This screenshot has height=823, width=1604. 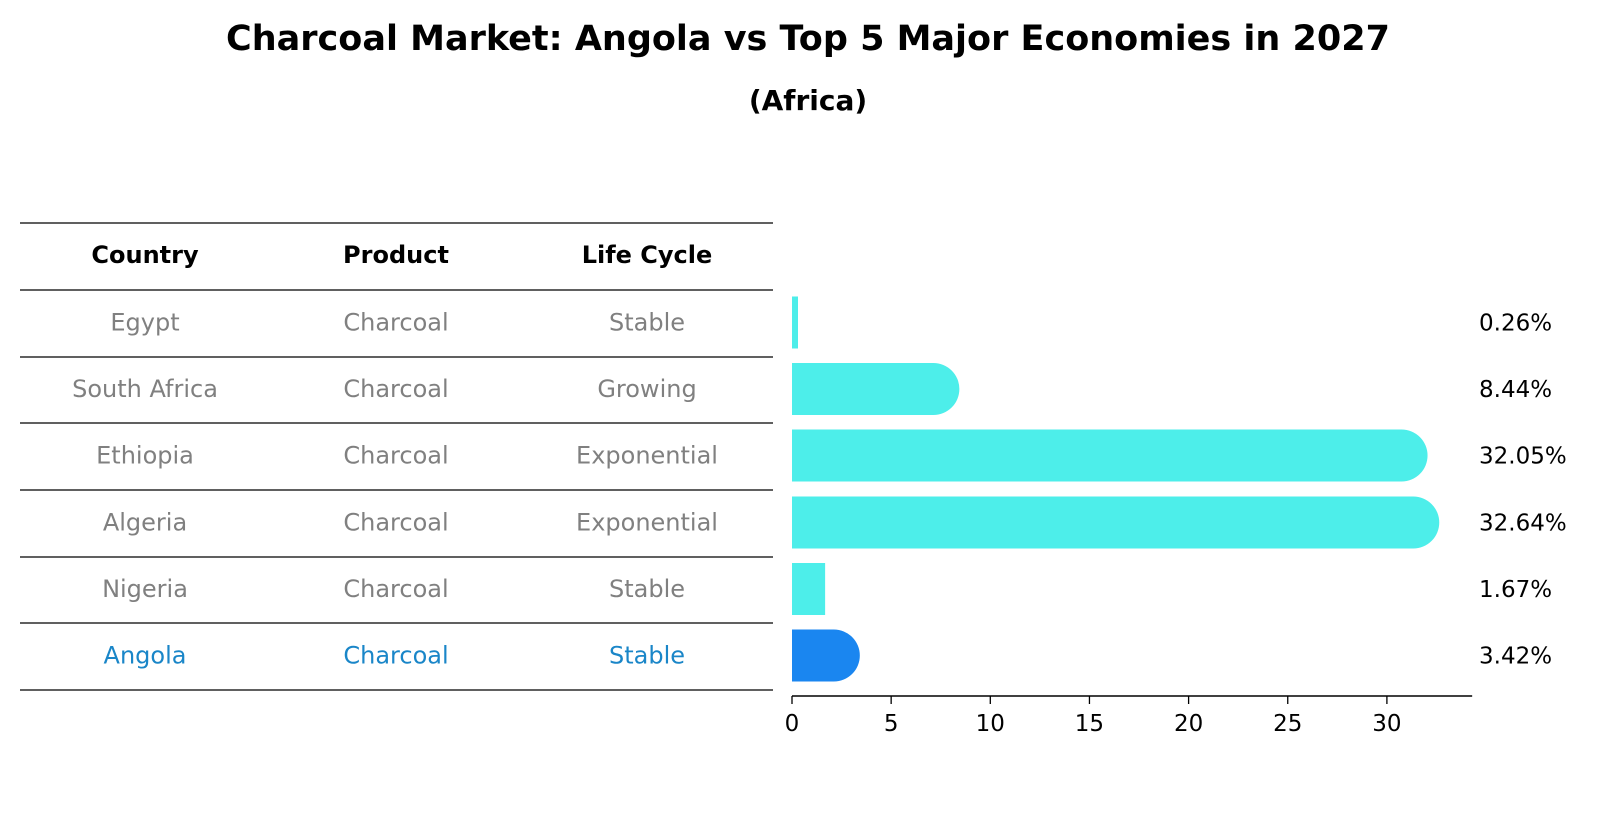 I want to click on table-header-cell: Country, so click(x=145, y=255).